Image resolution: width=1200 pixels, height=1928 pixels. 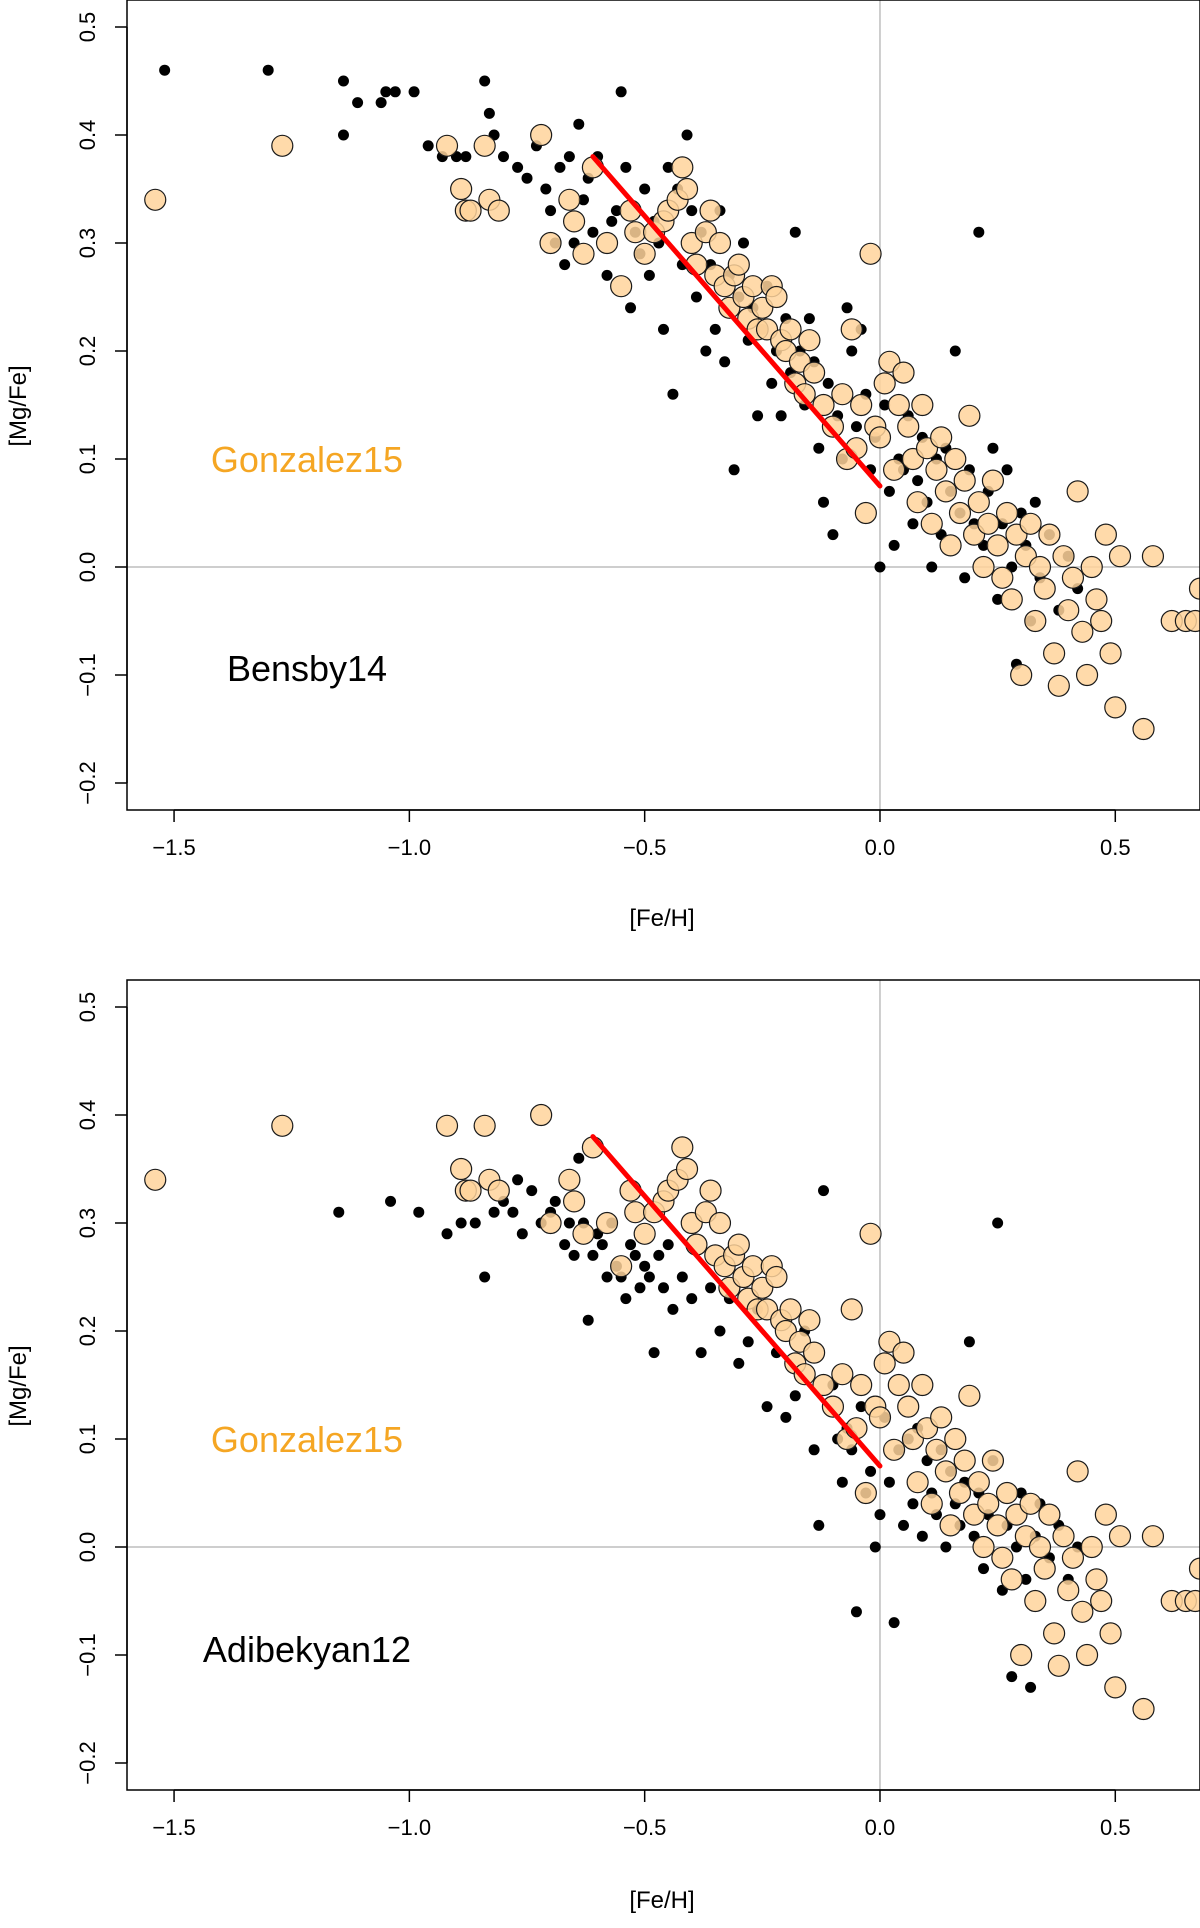 What do you see at coordinates (87, 1439) in the screenshot?
I see `y-tick-label: 0.1` at bounding box center [87, 1439].